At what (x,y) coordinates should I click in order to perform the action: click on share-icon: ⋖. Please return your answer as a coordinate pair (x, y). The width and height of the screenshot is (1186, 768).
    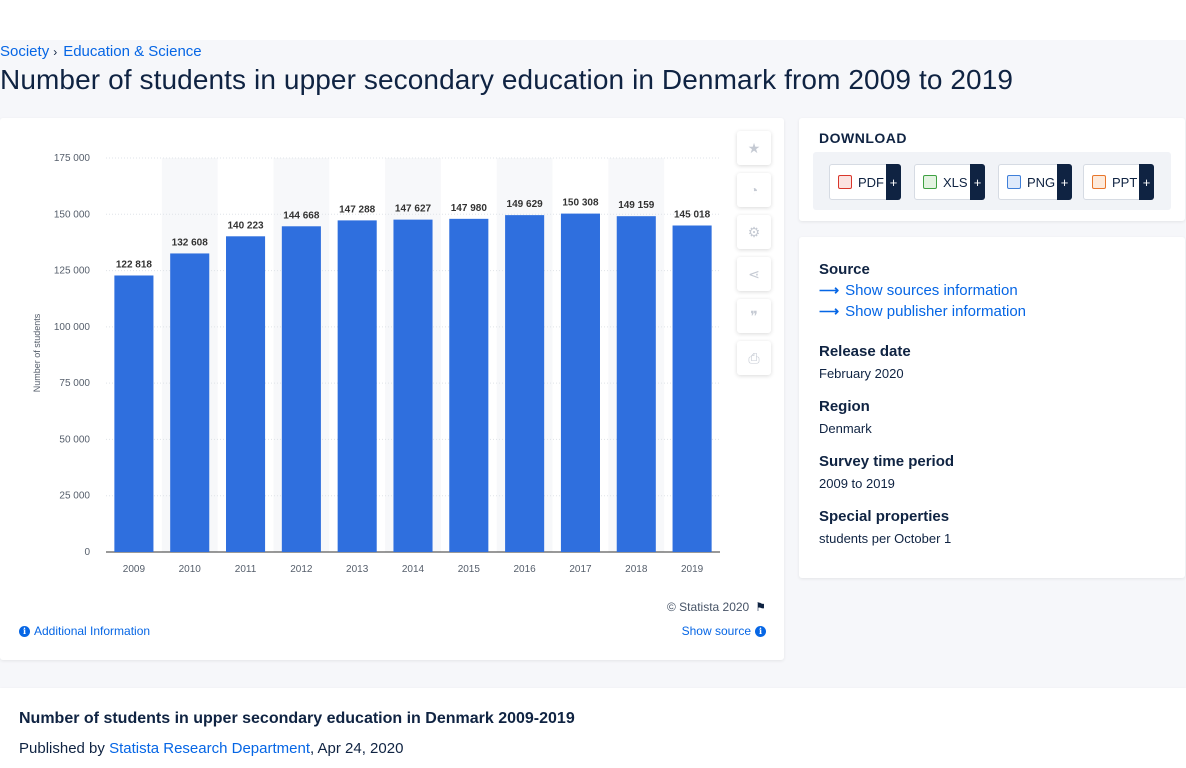
    Looking at the image, I should click on (754, 273).